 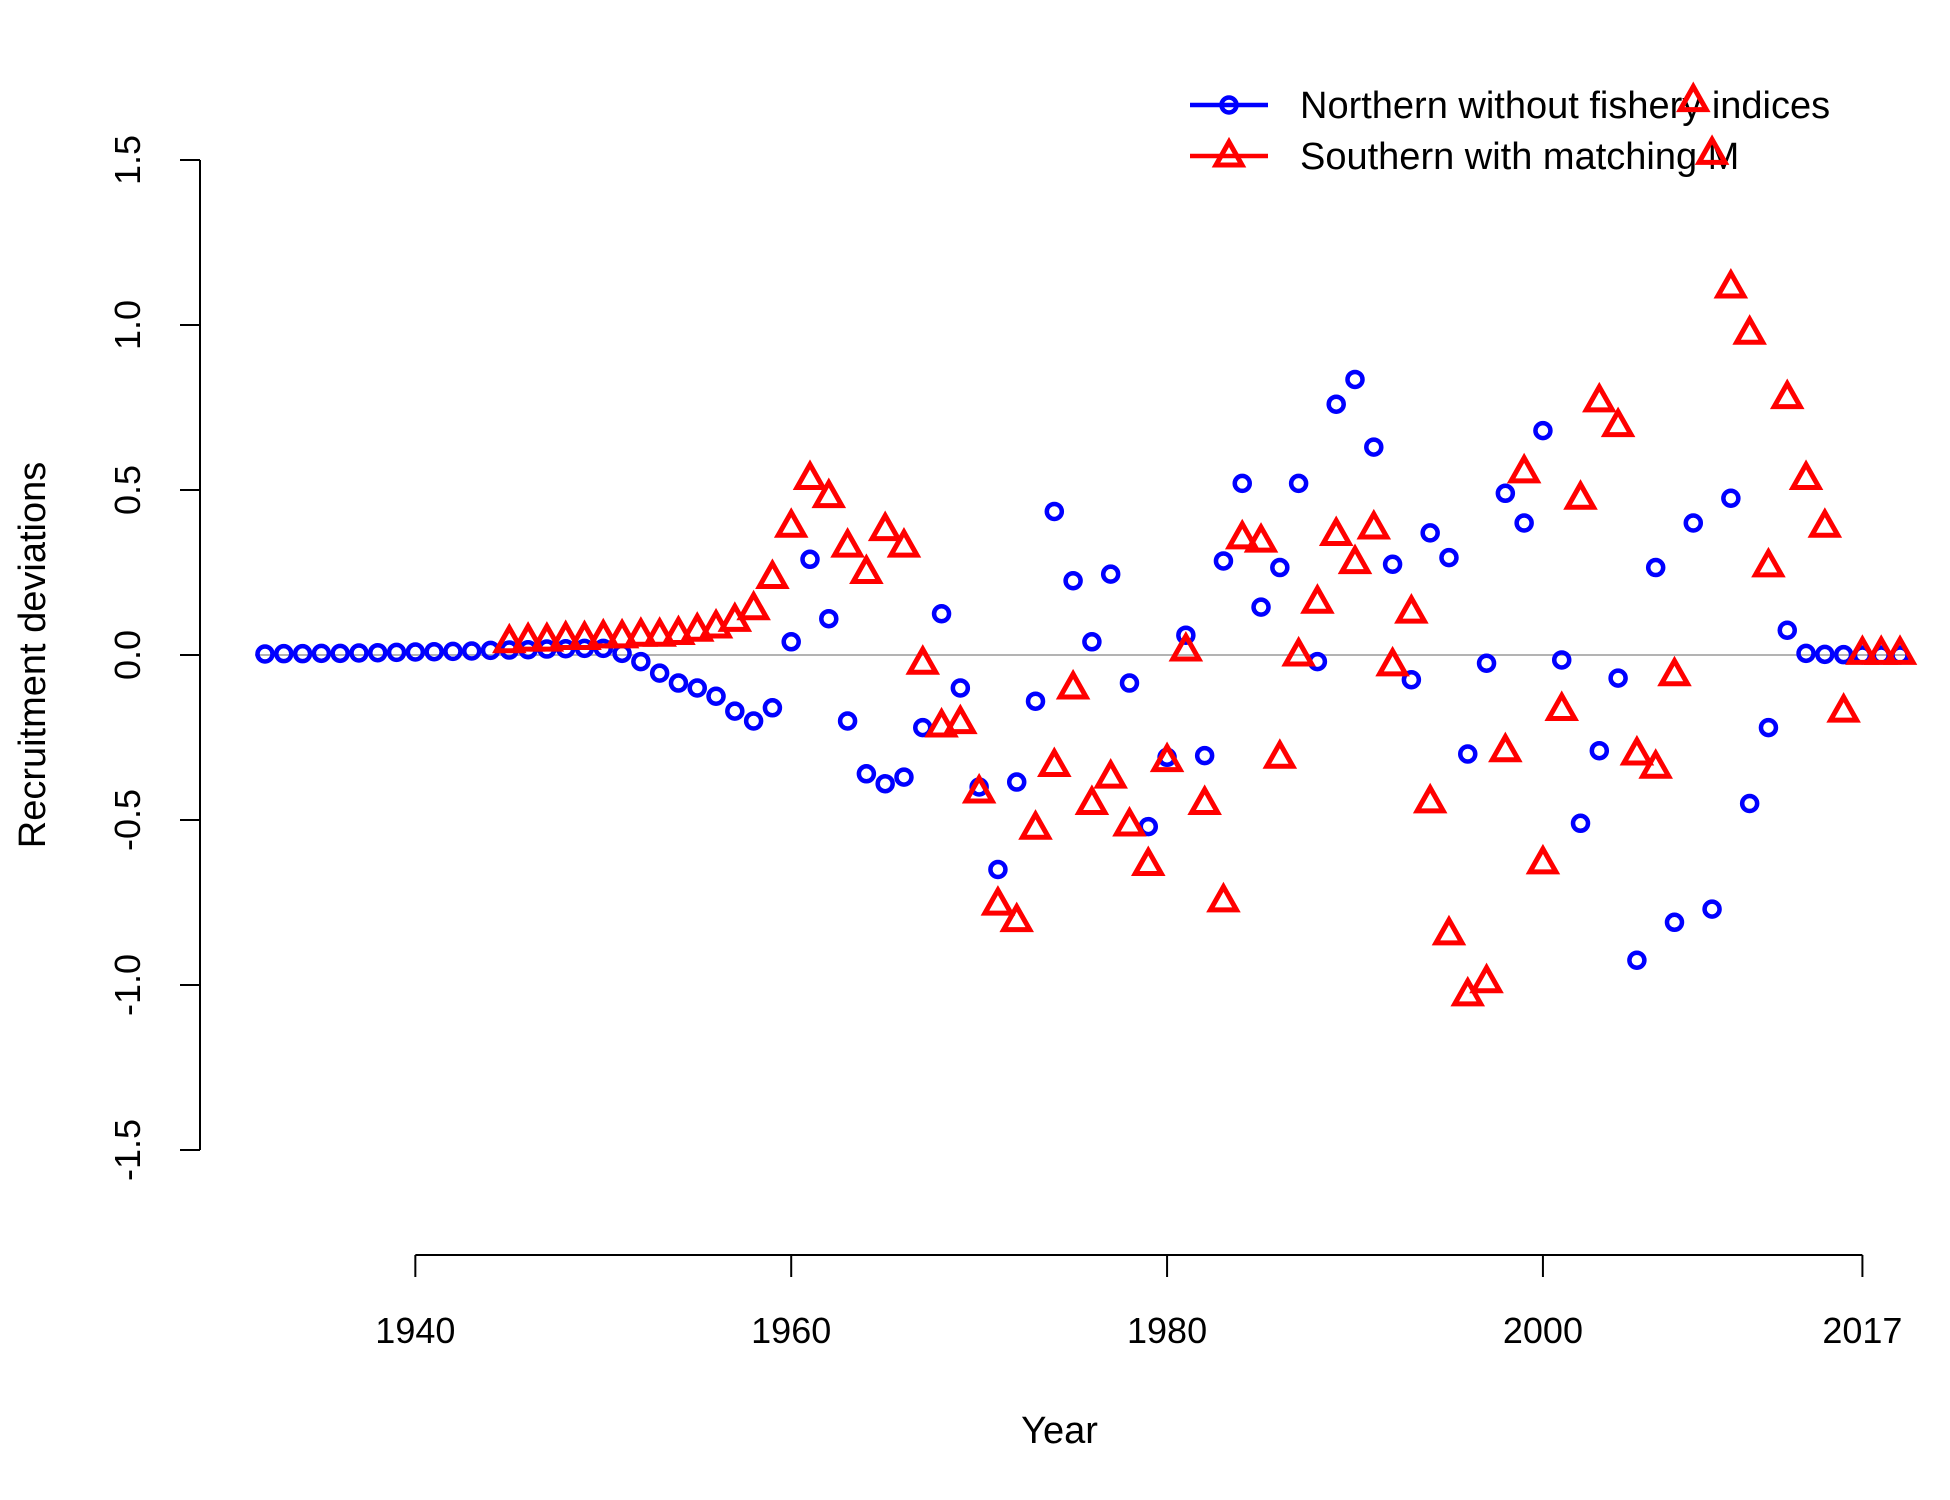 I want to click on x-axis: 1940 1960 1980 2000 2017, so click(x=1138, y=1302).